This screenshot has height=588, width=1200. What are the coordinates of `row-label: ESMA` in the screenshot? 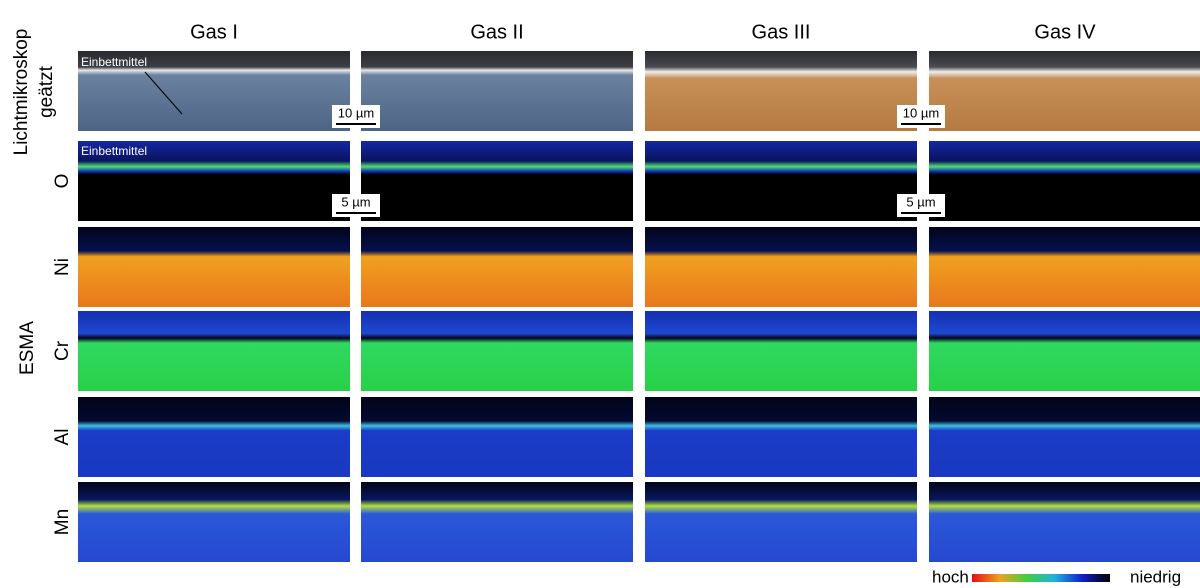 It's located at (27, 348).